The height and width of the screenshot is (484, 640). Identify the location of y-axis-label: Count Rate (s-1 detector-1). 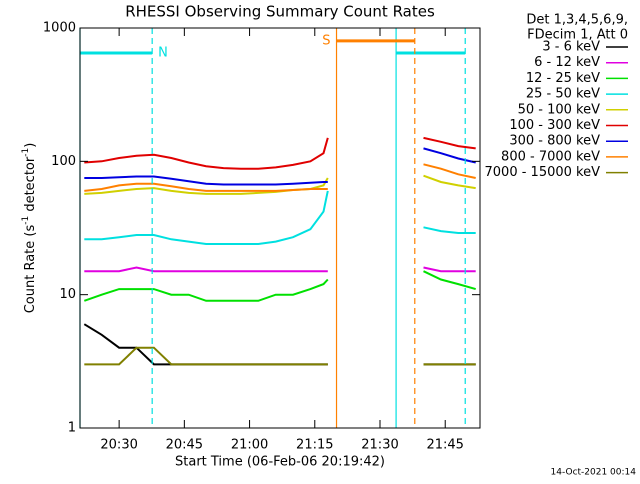
(29, 228).